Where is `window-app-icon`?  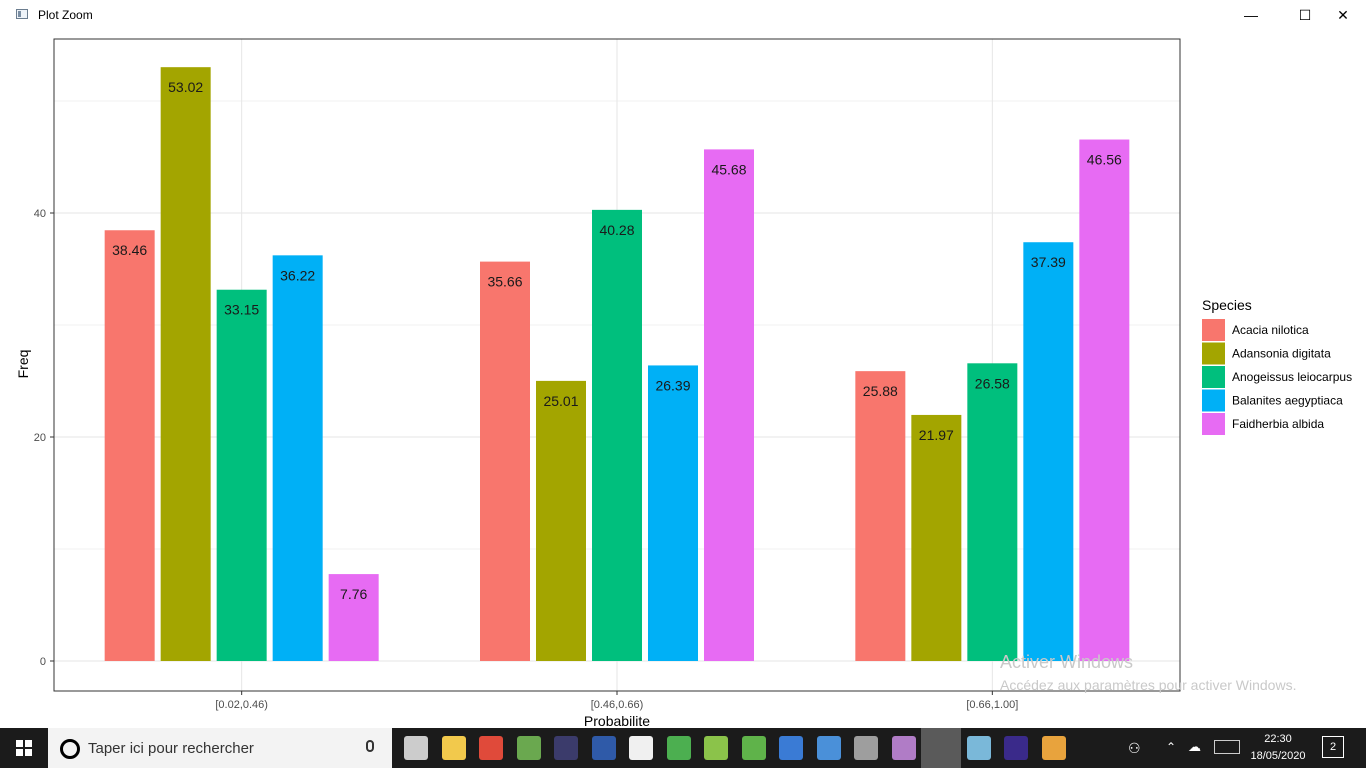 window-app-icon is located at coordinates (22, 14).